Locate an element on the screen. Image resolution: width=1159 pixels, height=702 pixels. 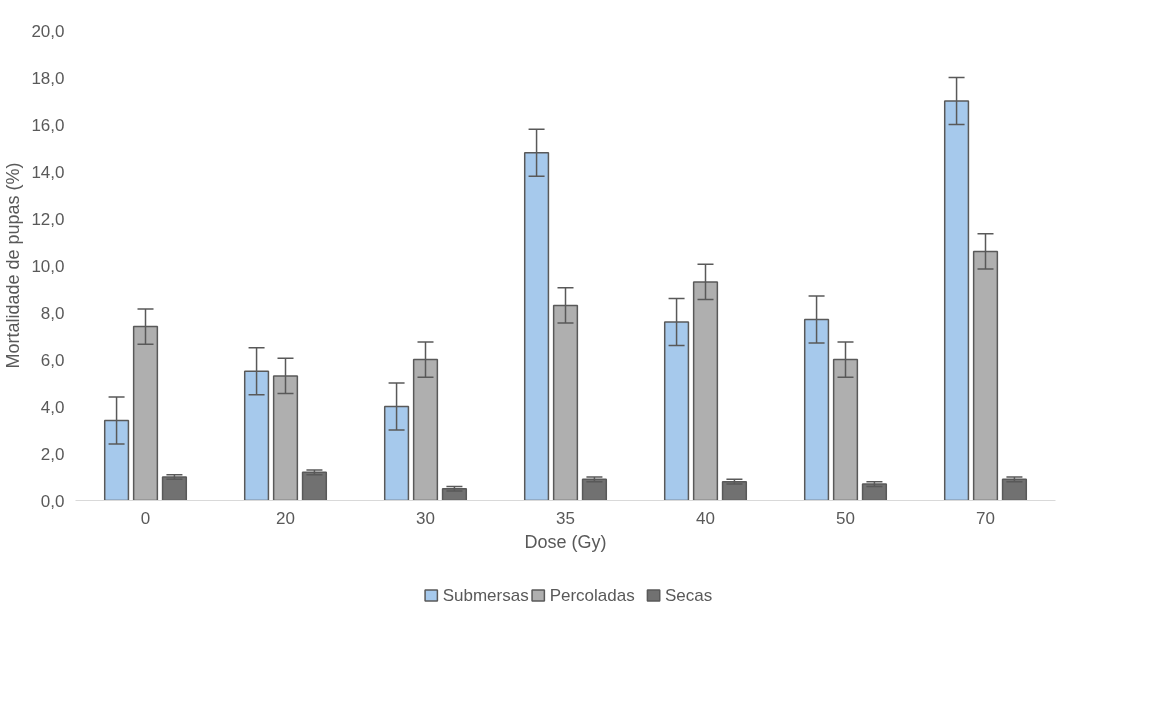
y-tick-label: 12,0 is located at coordinates (48, 219).